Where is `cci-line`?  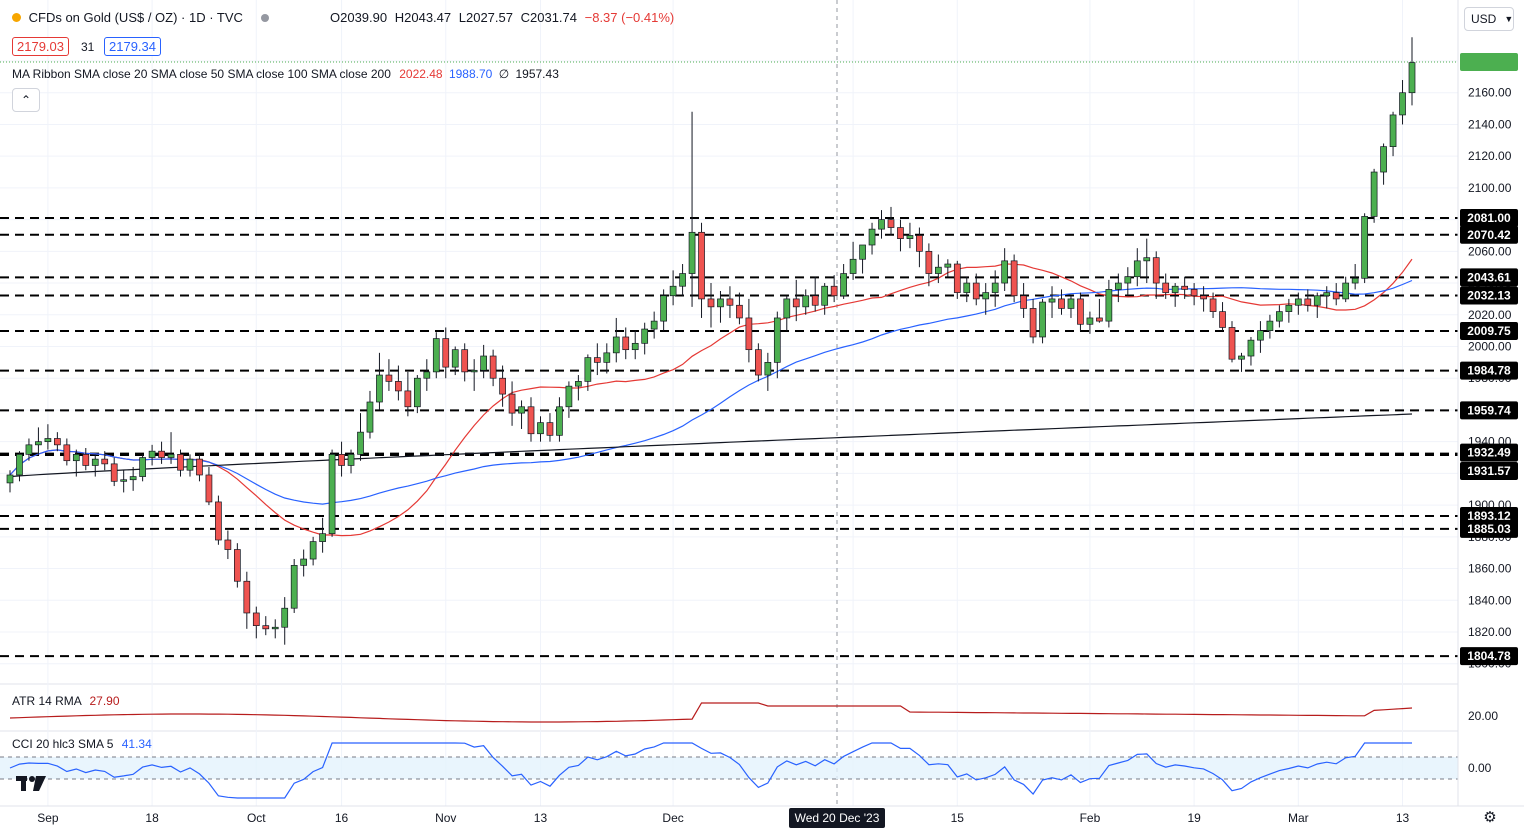 cci-line is located at coordinates (710, 770).